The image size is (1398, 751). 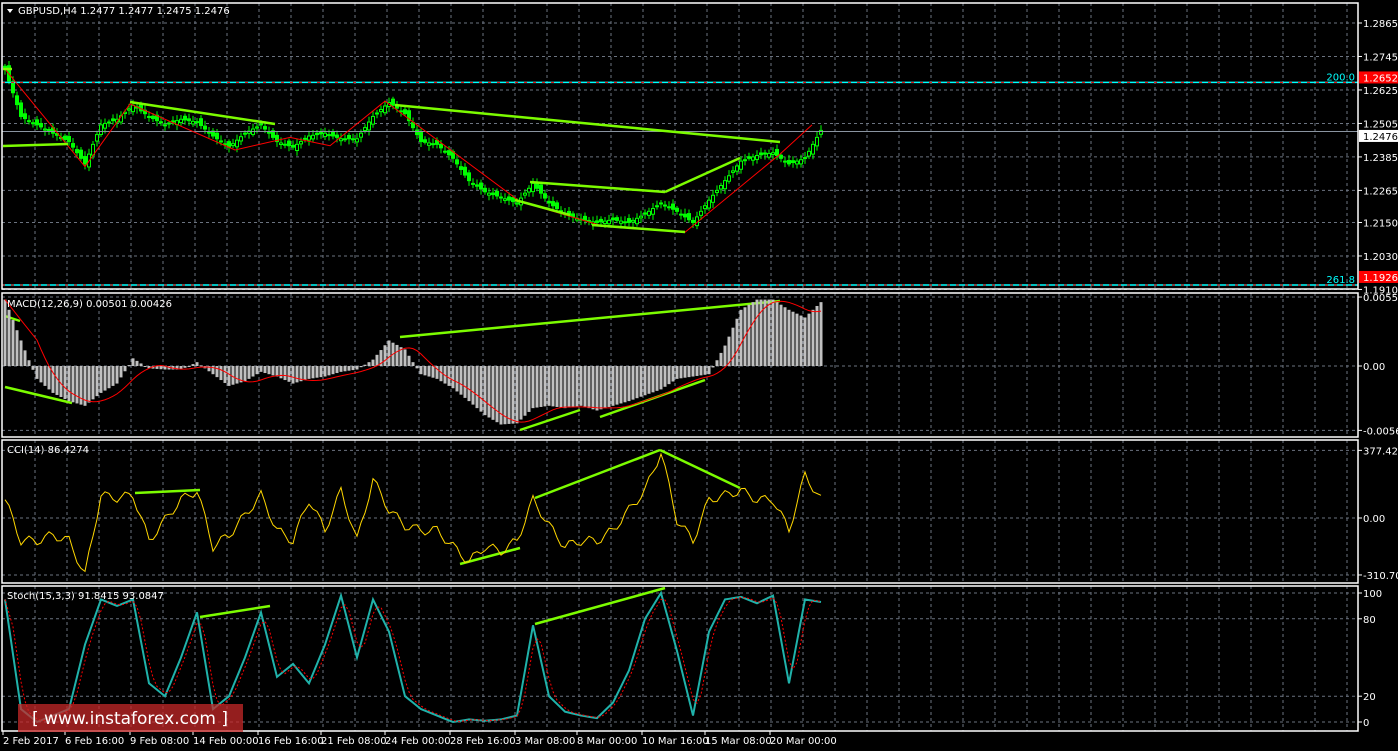 I want to click on price-axis-tick-label: 1.2625, so click(x=1380, y=91).